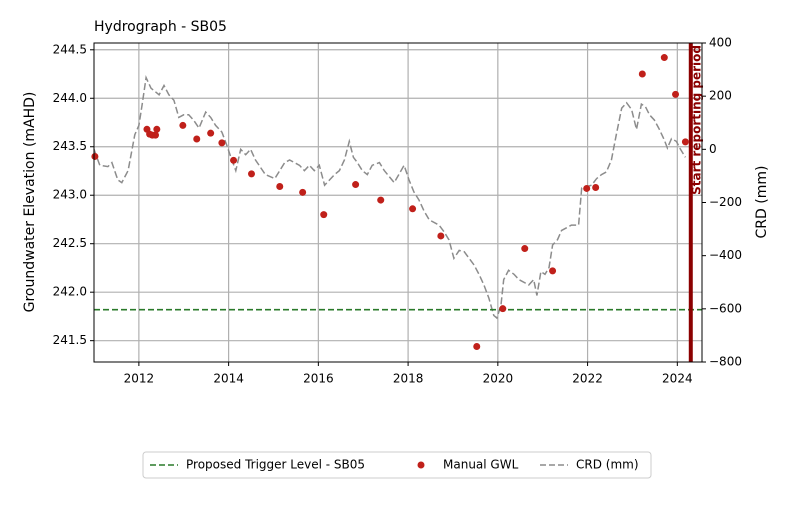 This screenshot has width=788, height=528. I want to click on x-tick-label: 2024, so click(677, 379).